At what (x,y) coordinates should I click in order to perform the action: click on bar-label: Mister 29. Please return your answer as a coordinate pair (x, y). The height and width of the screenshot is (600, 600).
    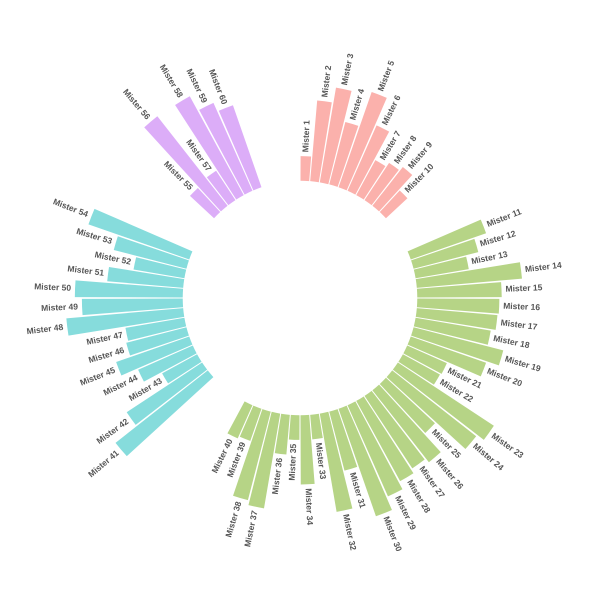
    Looking at the image, I should click on (405, 513).